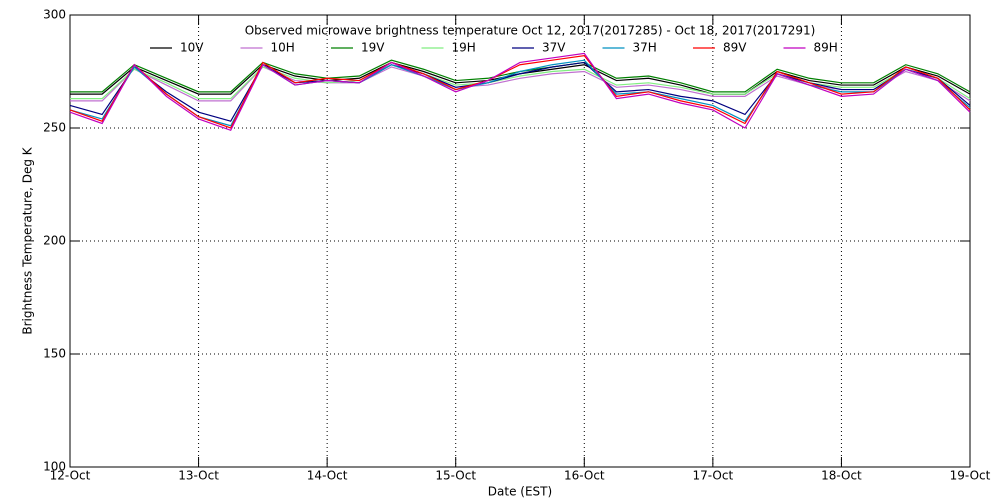  What do you see at coordinates (970, 476) in the screenshot?
I see `x-tick-label: 19-Oct` at bounding box center [970, 476].